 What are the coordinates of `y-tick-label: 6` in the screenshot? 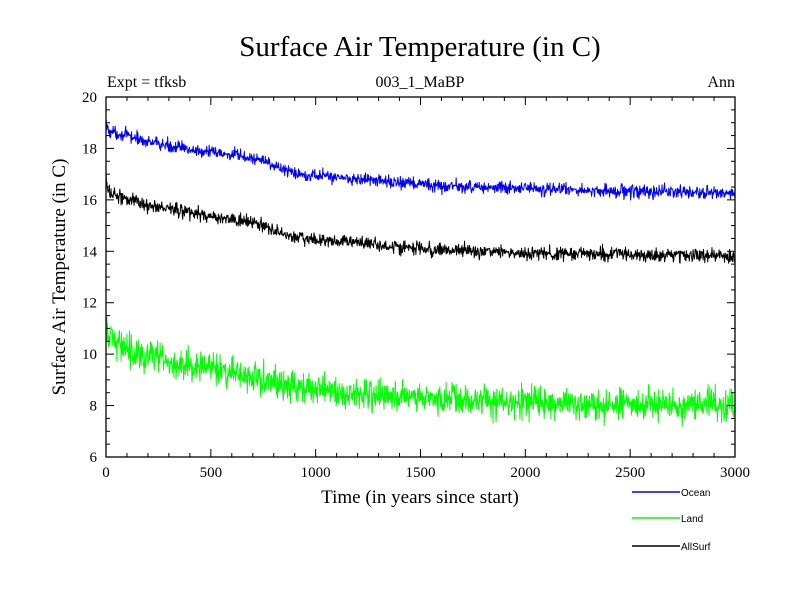 It's located at (94, 458).